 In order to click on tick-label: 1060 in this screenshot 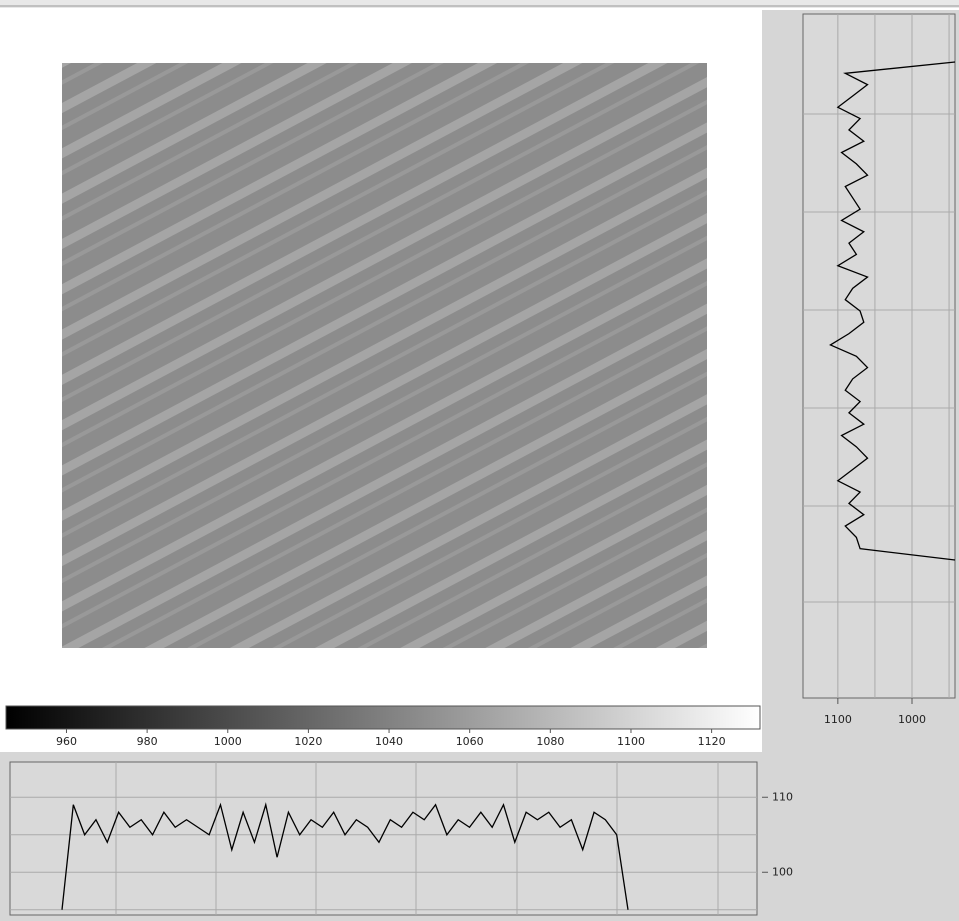, I will do `click(470, 741)`.